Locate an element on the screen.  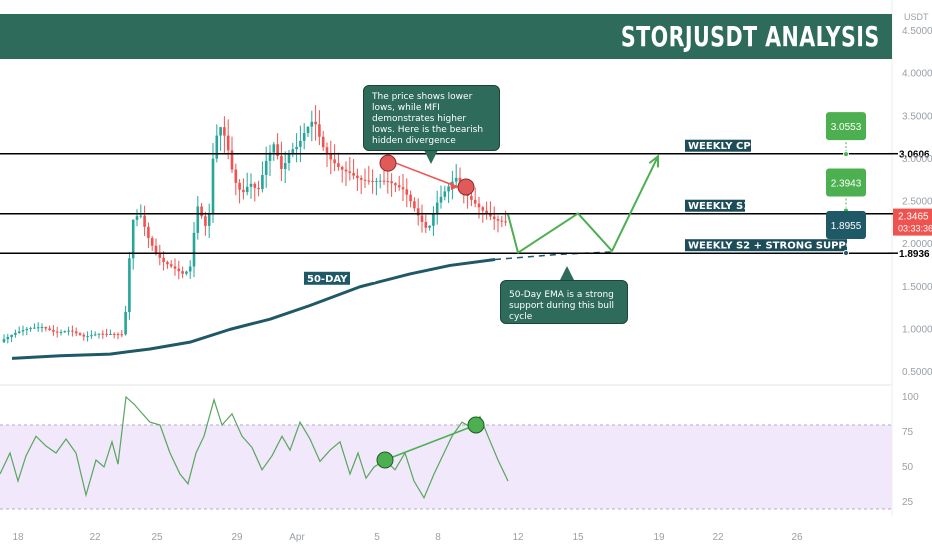
ema-line is located at coordinates (253, 308).